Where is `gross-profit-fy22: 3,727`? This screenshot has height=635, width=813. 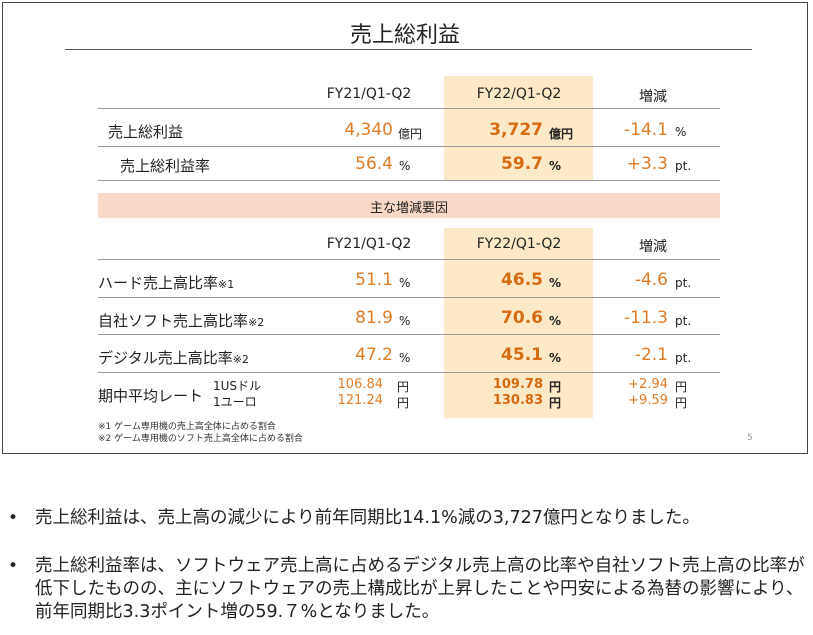 gross-profit-fy22: 3,727 is located at coordinates (516, 130).